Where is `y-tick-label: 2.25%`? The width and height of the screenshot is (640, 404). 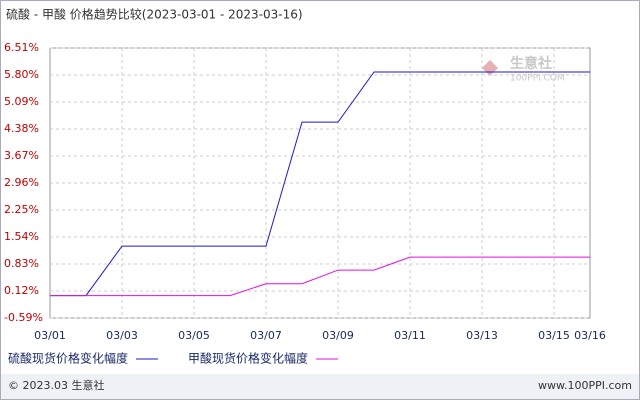
y-tick-label: 2.25% is located at coordinates (21, 209).